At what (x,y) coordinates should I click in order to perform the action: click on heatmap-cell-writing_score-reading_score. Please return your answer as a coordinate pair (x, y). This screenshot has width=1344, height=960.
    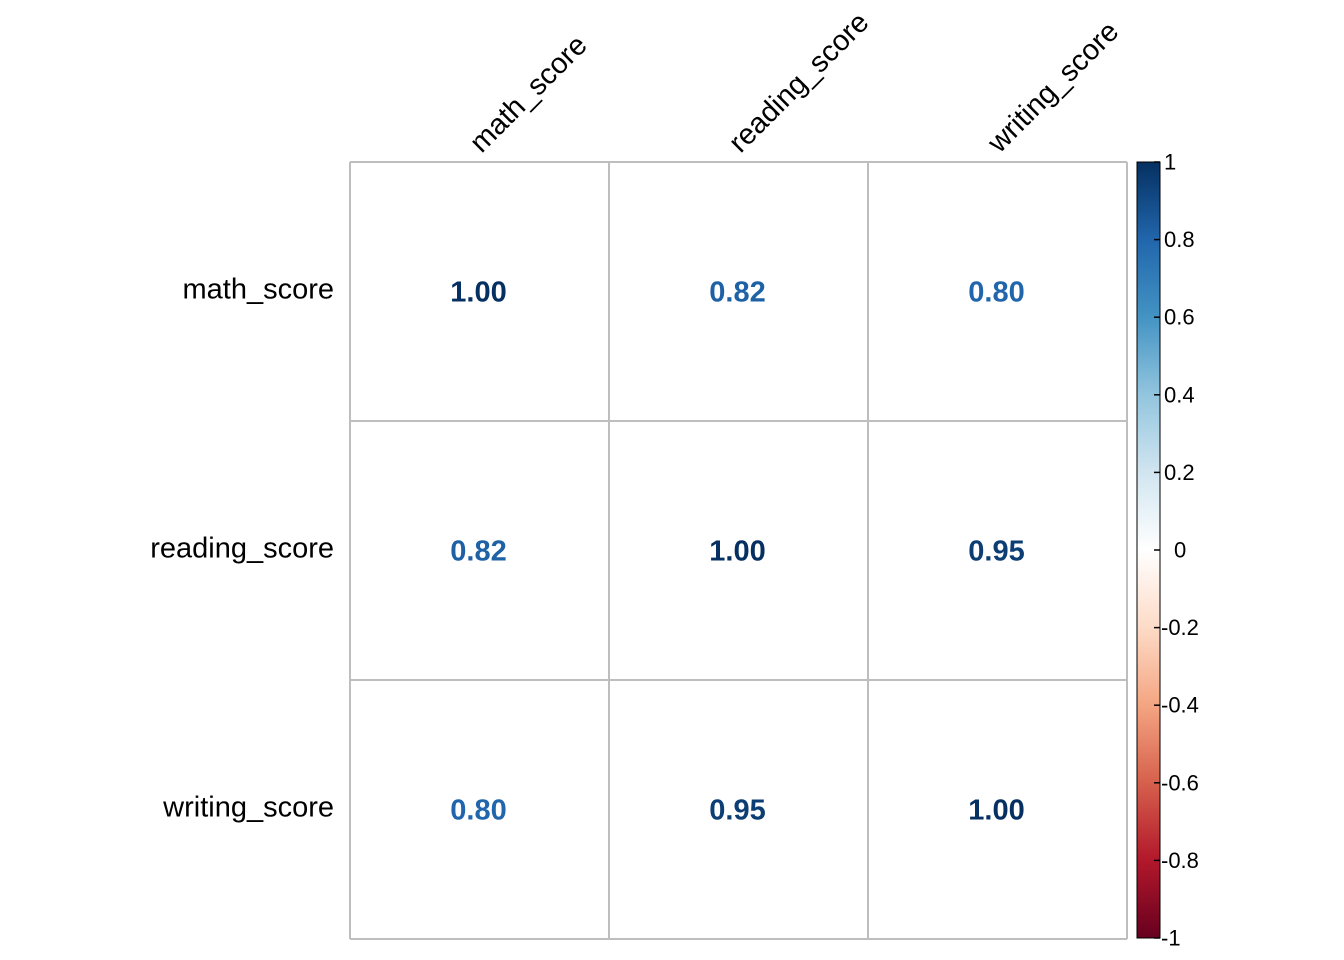
    Looking at the image, I should click on (738, 809).